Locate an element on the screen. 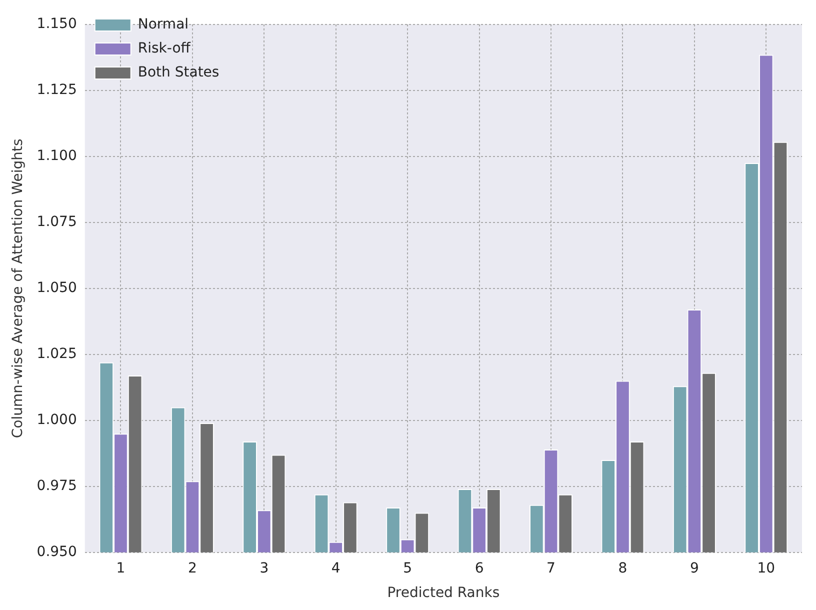  x-tick-label: 7 is located at coordinates (551, 568).